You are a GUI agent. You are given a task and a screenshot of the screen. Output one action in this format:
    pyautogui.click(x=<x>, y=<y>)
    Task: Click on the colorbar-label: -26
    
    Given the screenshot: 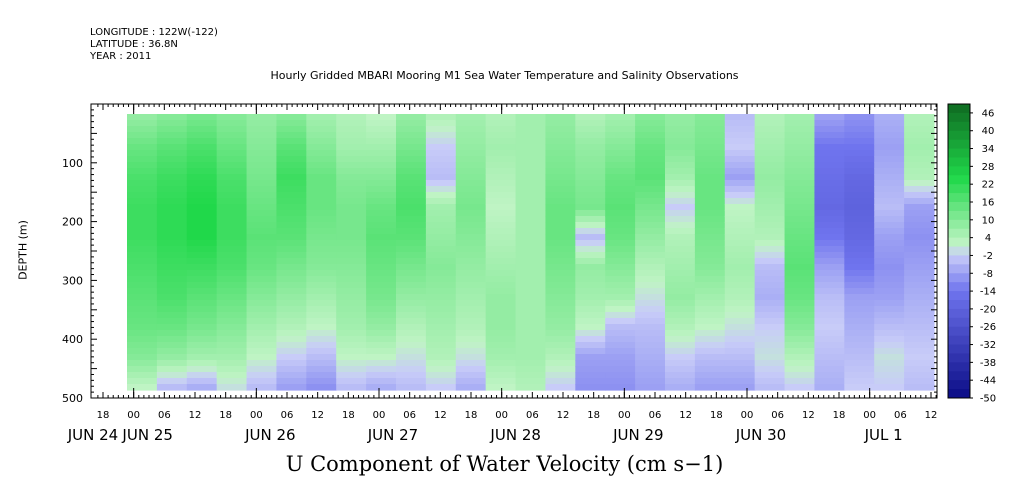 What is the action you would take?
    pyautogui.click(x=988, y=327)
    